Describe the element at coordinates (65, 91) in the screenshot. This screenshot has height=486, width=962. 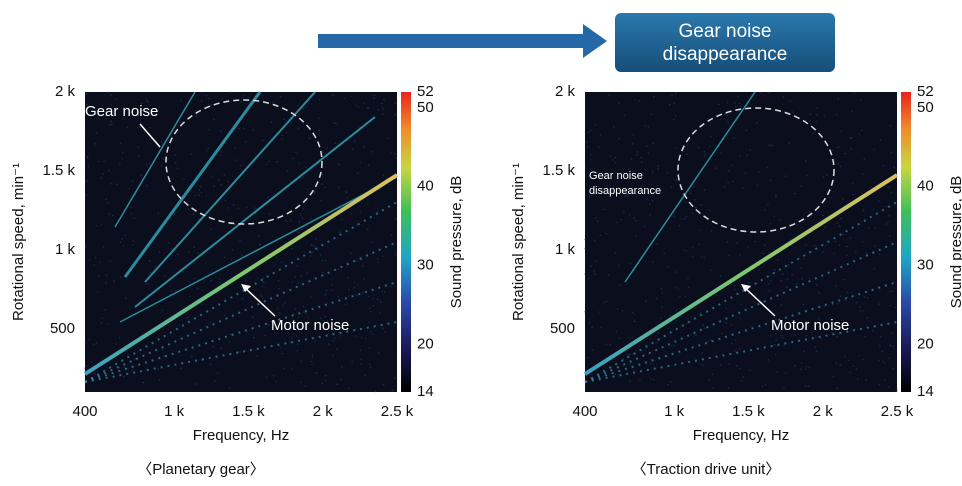
I see `y-tick-label: 2 k` at that location.